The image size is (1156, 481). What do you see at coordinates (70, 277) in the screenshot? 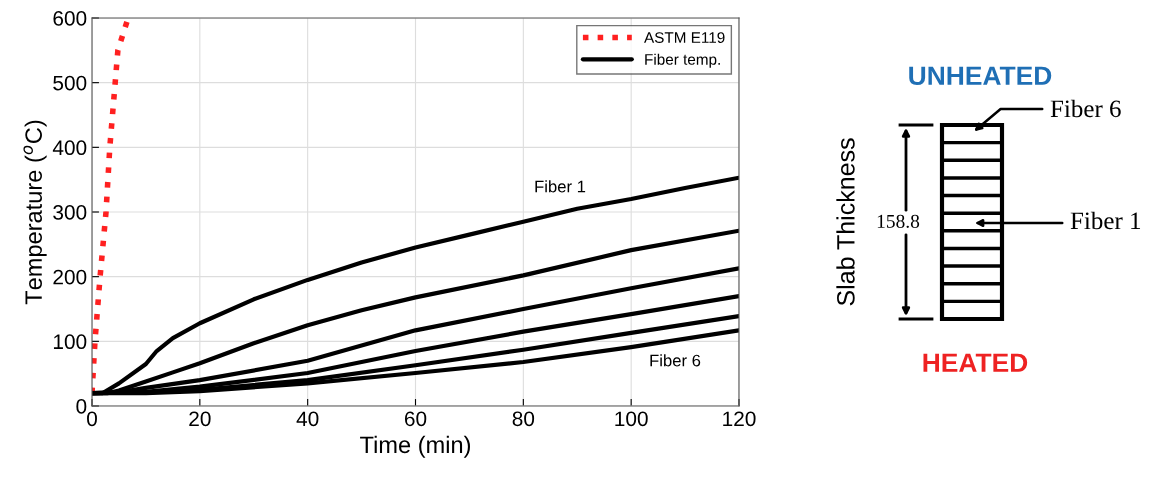
I see `y-tick-label: 200` at bounding box center [70, 277].